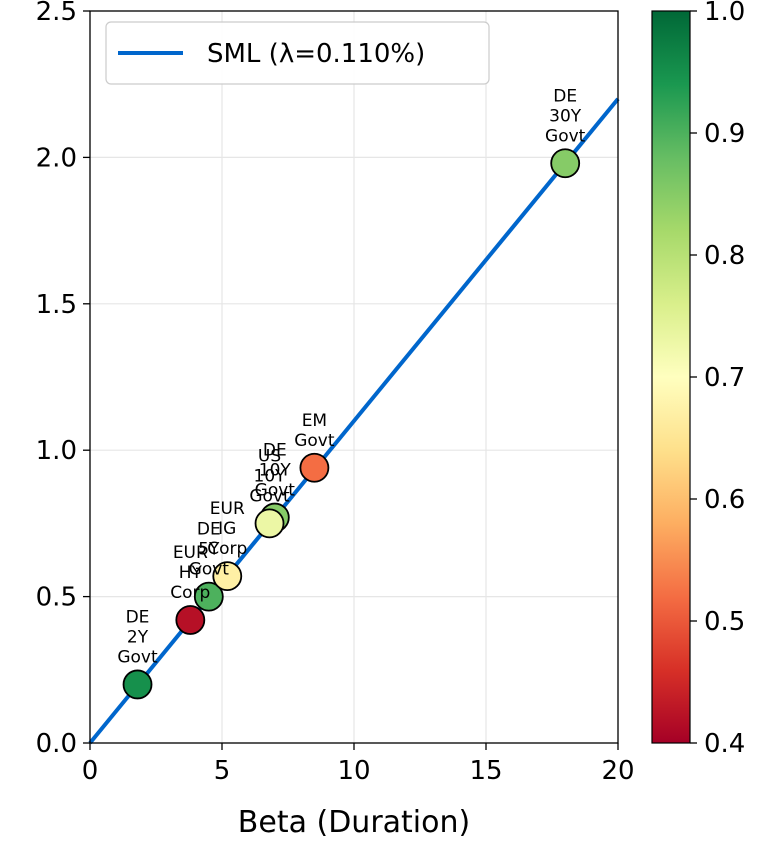 The width and height of the screenshot is (769, 841). What do you see at coordinates (671, 377) in the screenshot?
I see `colorbar` at bounding box center [671, 377].